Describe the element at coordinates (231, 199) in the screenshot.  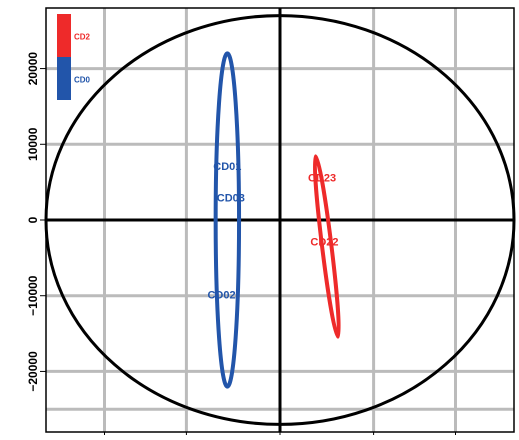
I see `point-label: CD03` at that location.